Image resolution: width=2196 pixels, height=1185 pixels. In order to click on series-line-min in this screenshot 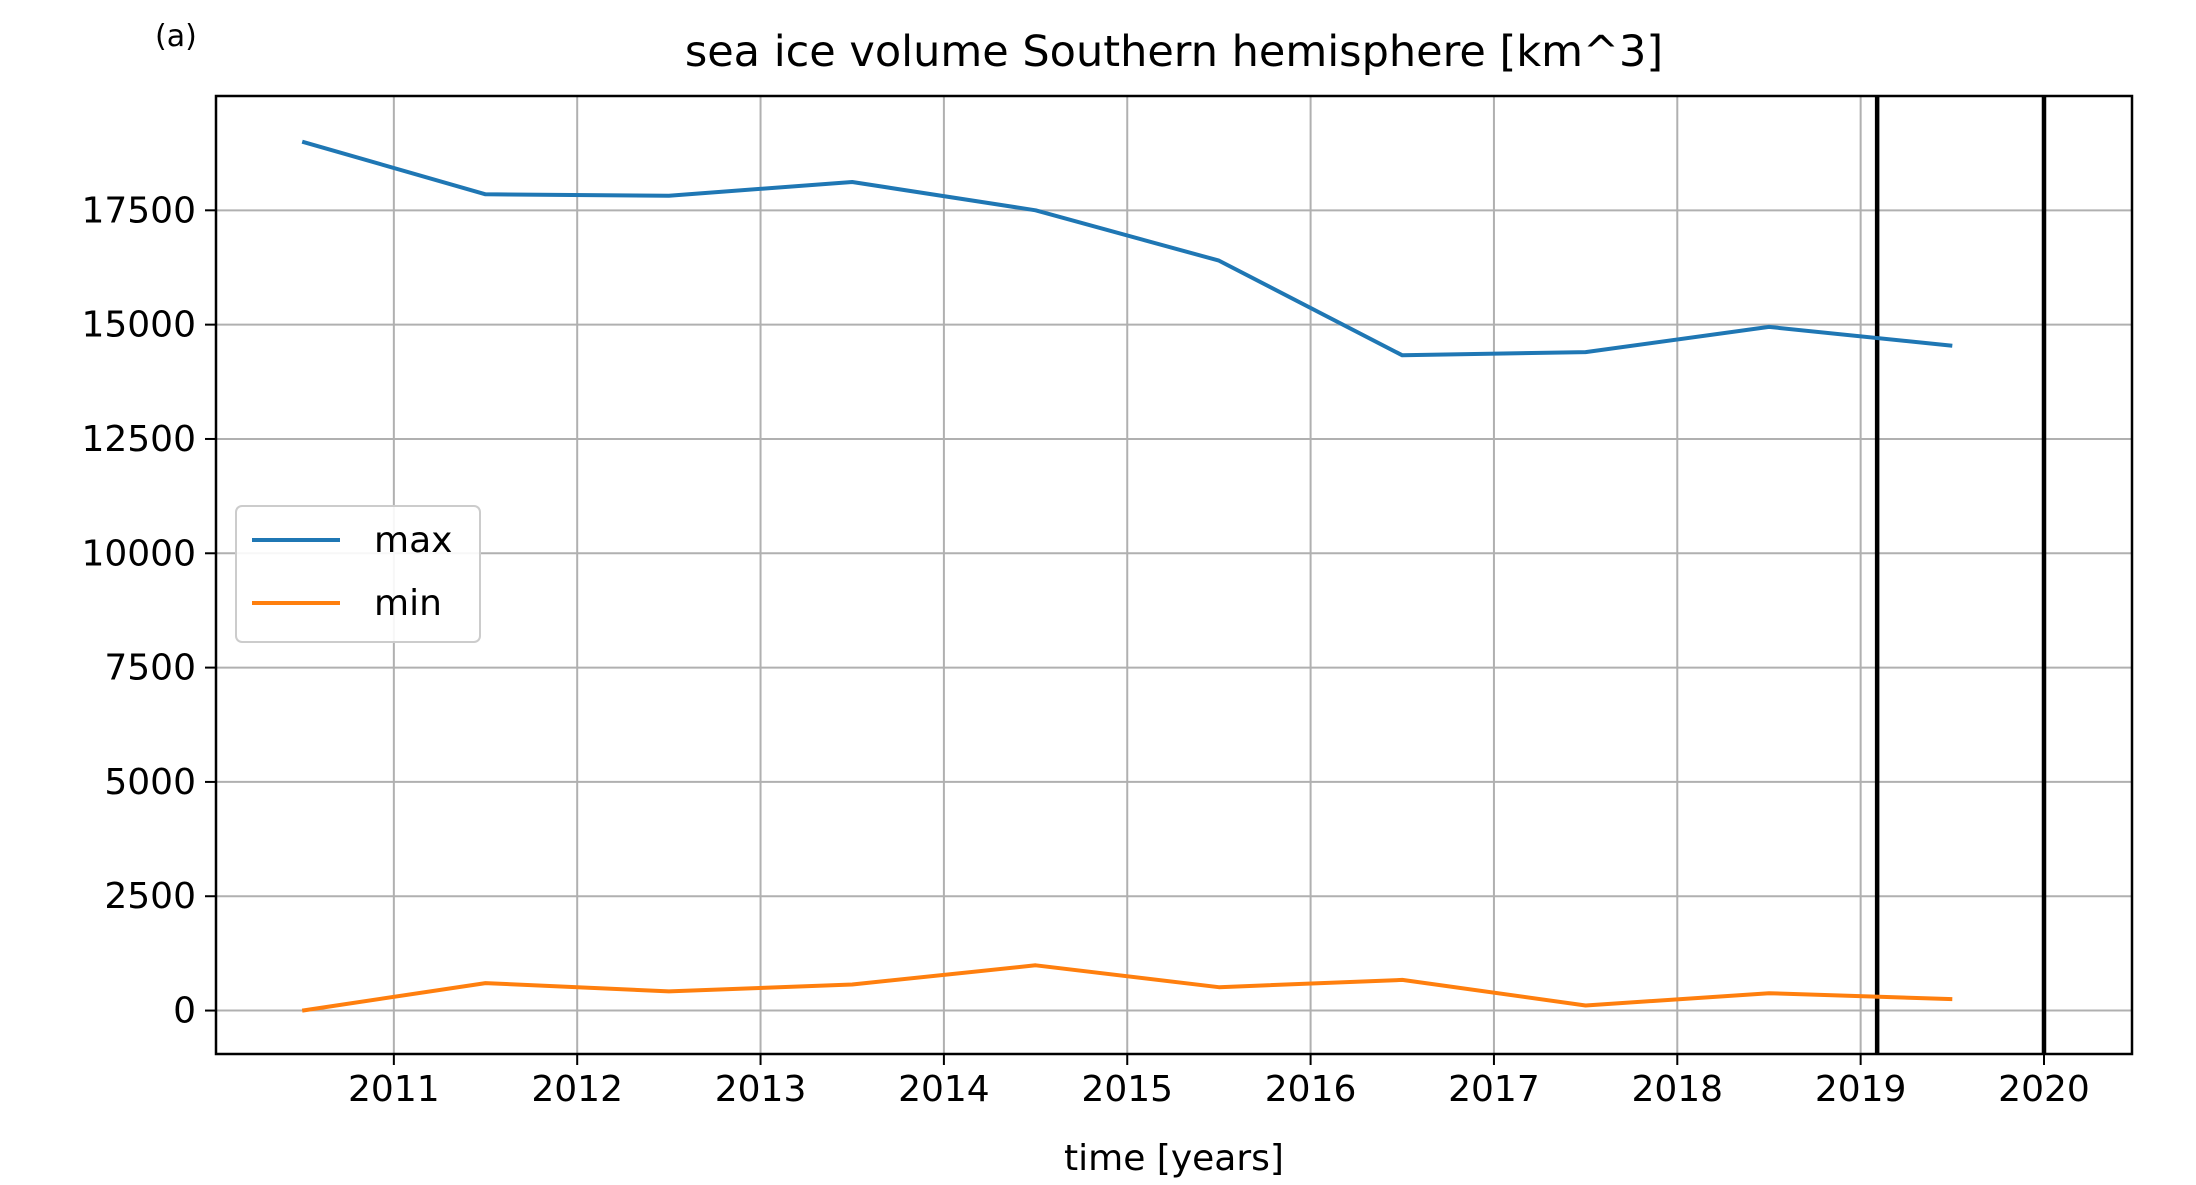, I will do `click(1127, 988)`.